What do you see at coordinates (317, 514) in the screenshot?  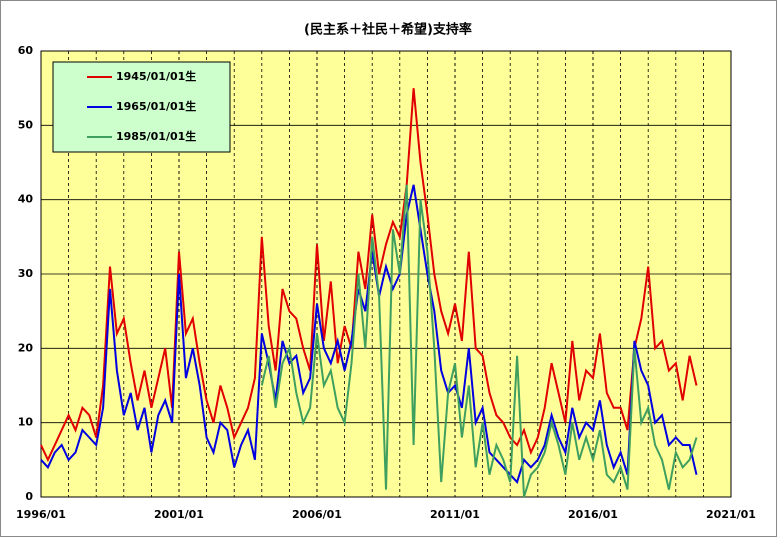 I see `x-tick-label: 2006/01` at bounding box center [317, 514].